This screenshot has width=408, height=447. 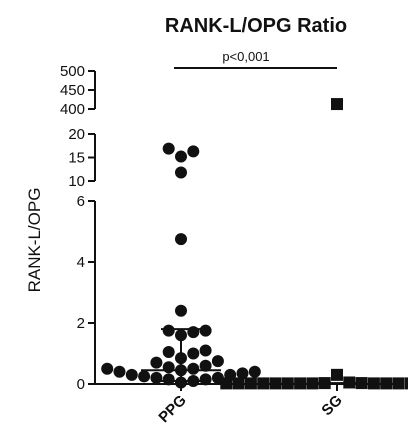 I want to click on y-tick-label: 15, so click(x=76, y=158).